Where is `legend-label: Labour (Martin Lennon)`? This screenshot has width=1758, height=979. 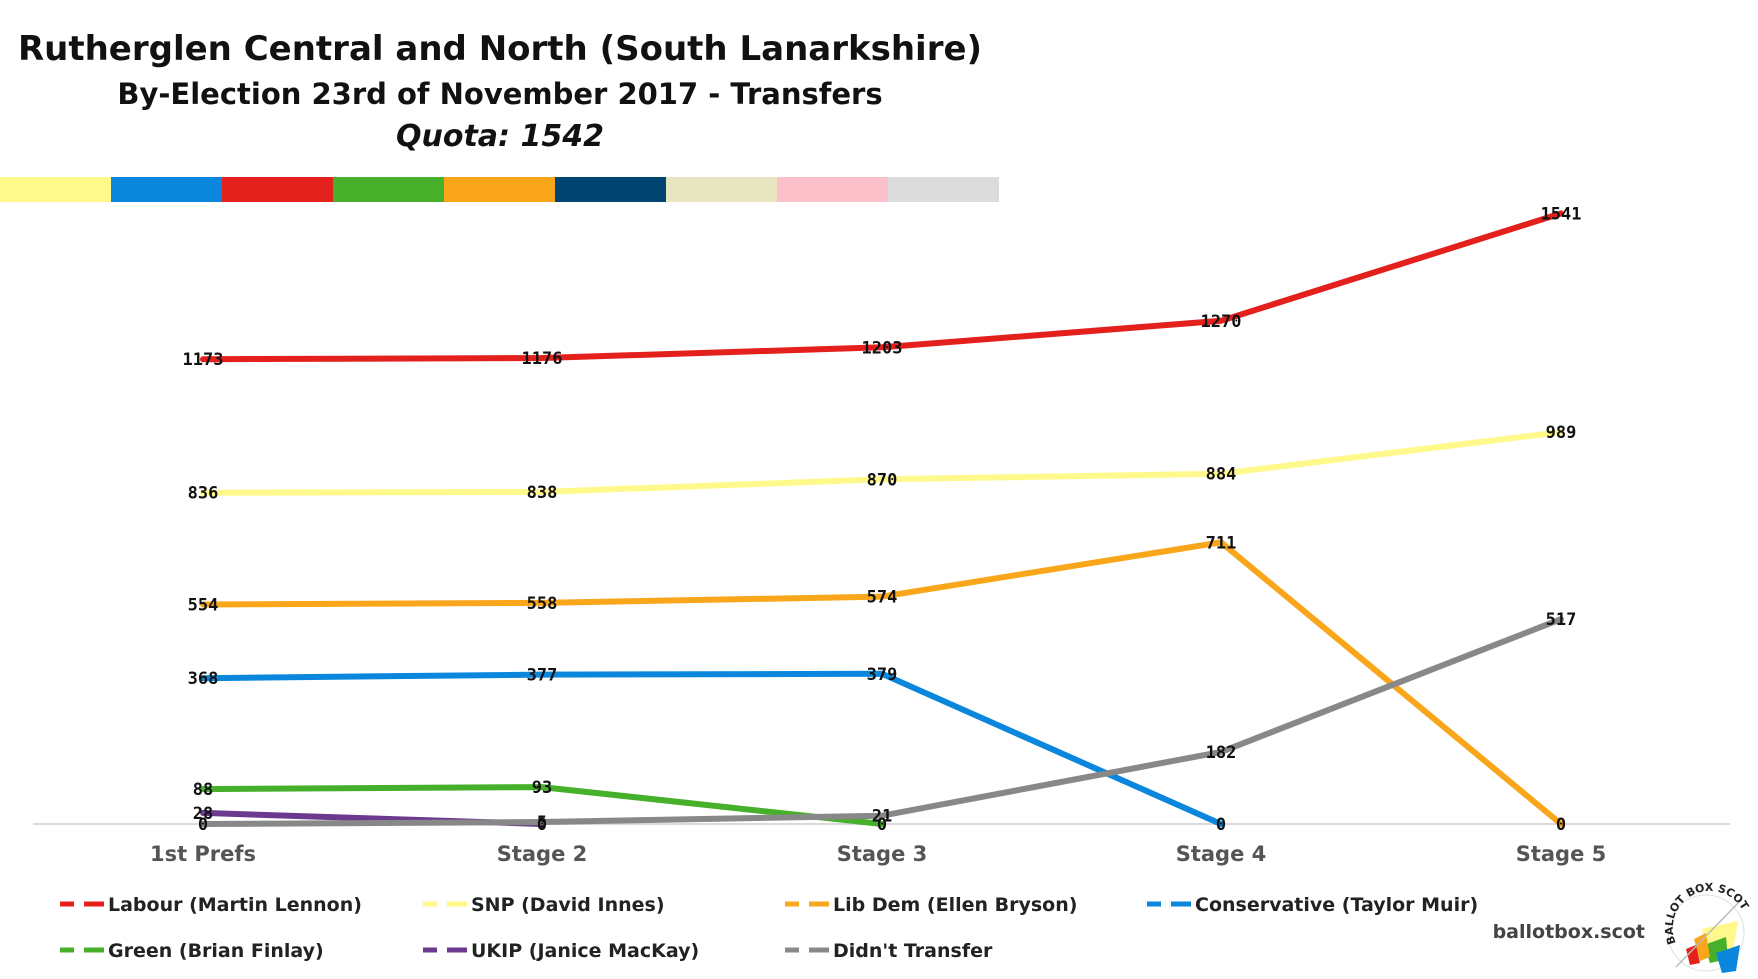 legend-label: Labour (Martin Lennon) is located at coordinates (235, 905).